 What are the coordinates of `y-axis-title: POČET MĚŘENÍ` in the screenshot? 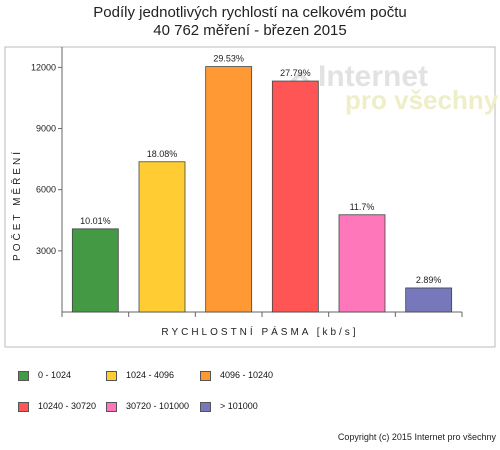 It's located at (16, 205).